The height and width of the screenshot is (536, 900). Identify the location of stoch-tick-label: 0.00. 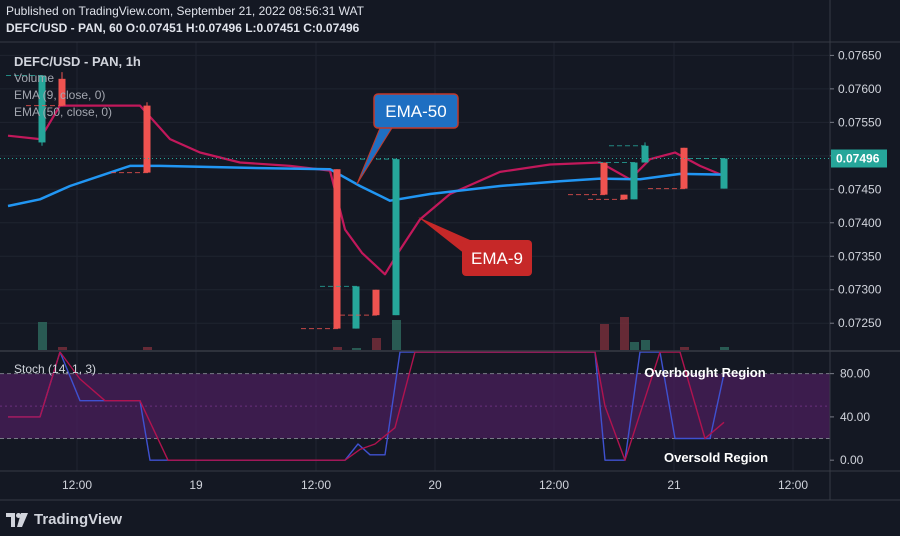
(852, 460).